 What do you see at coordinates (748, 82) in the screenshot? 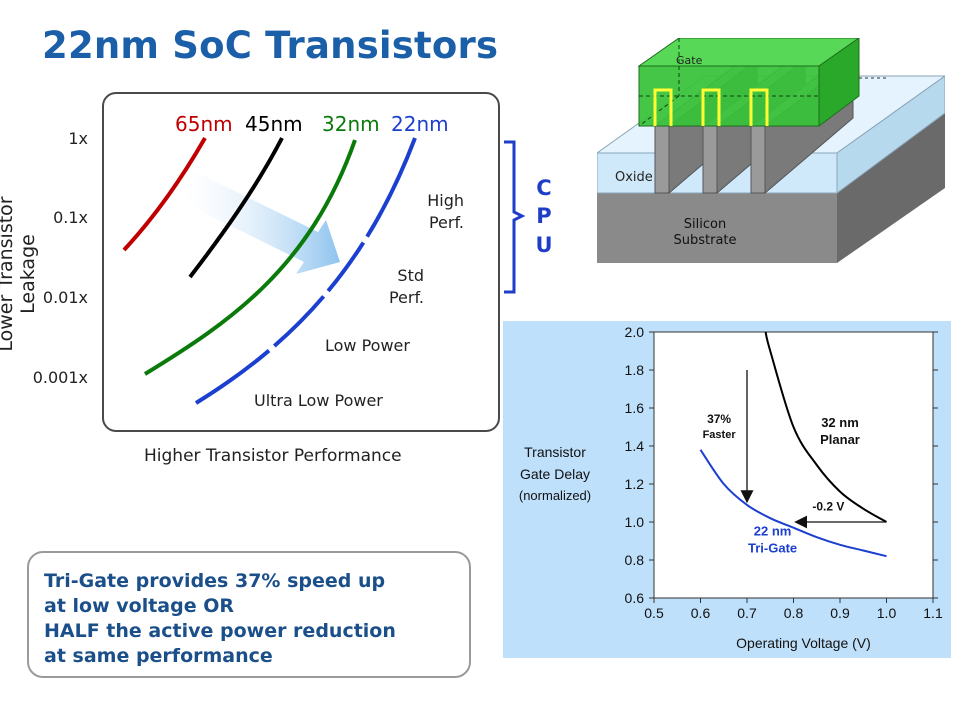
I see `gate-block` at bounding box center [748, 82].